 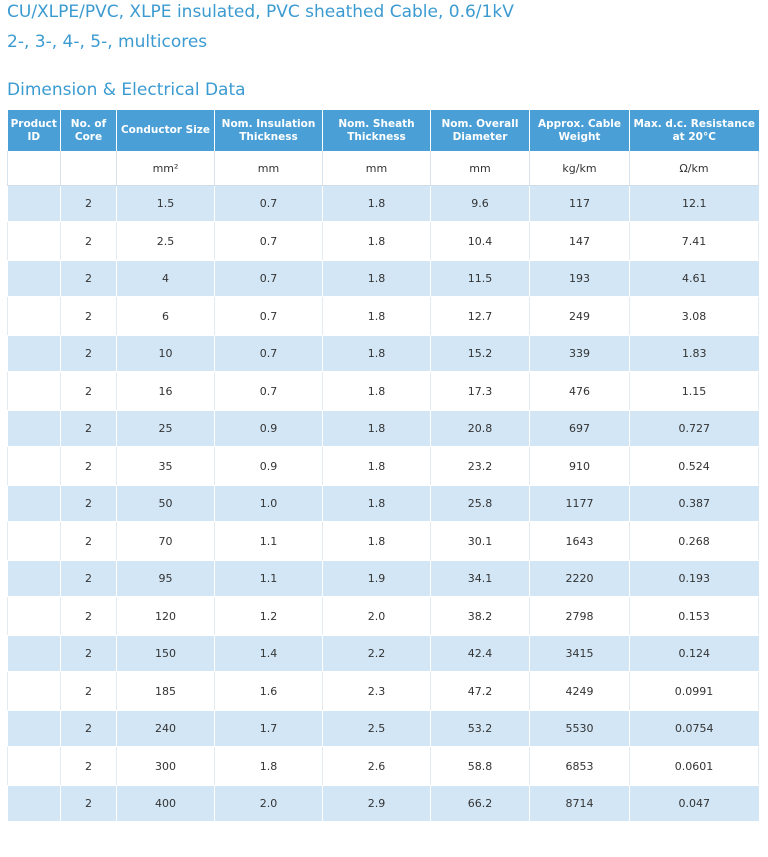 What do you see at coordinates (480, 803) in the screenshot?
I see `overall-diameter-cell: 66.2` at bounding box center [480, 803].